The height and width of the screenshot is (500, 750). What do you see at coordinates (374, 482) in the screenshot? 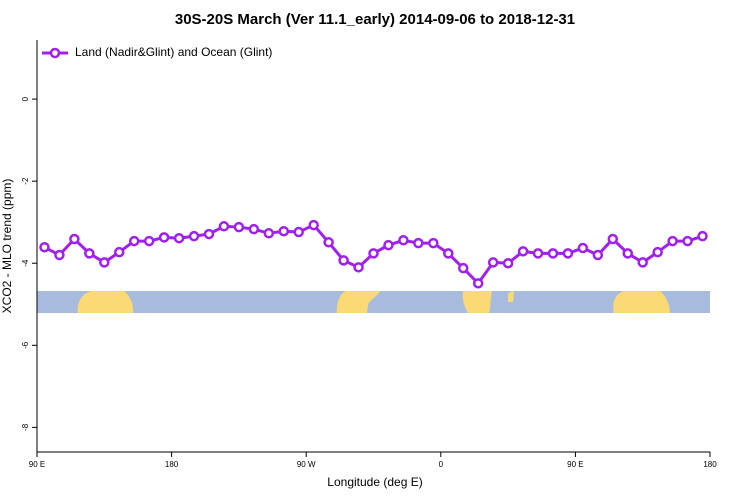
I see `x-axis-title: Longitude (deg E)` at bounding box center [374, 482].